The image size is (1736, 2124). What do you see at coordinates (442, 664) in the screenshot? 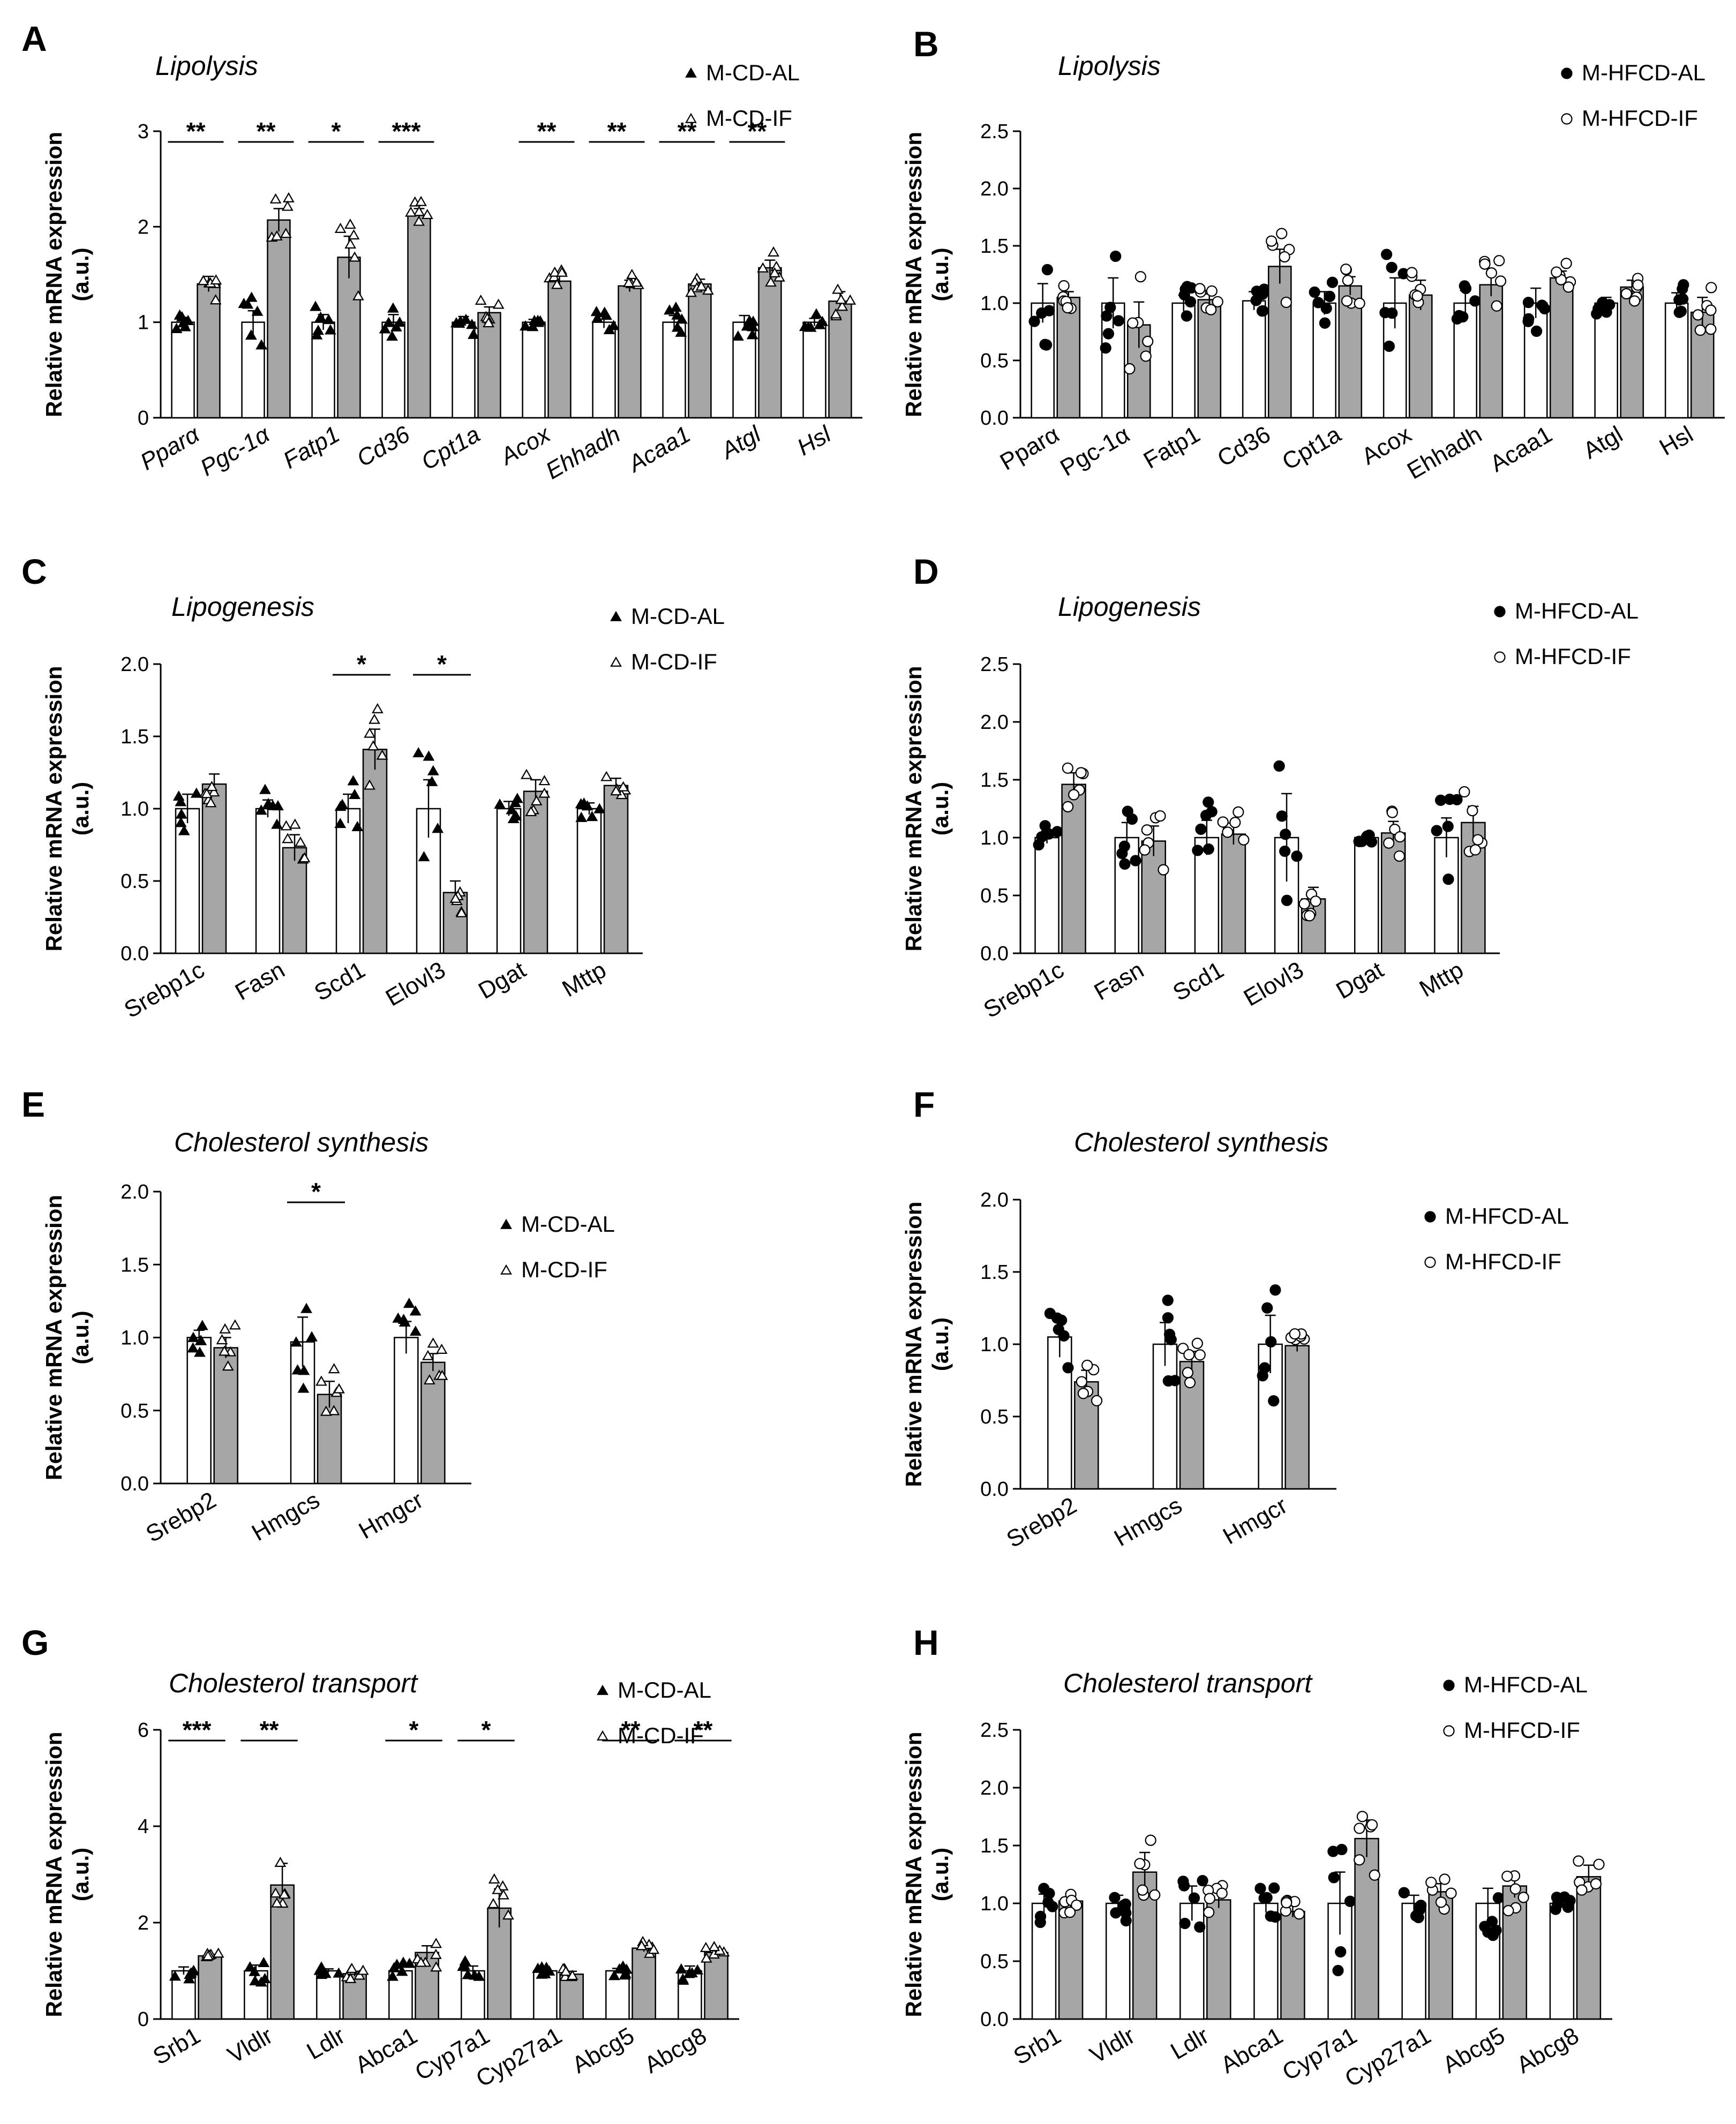
I see `significance-label: *` at bounding box center [442, 664].